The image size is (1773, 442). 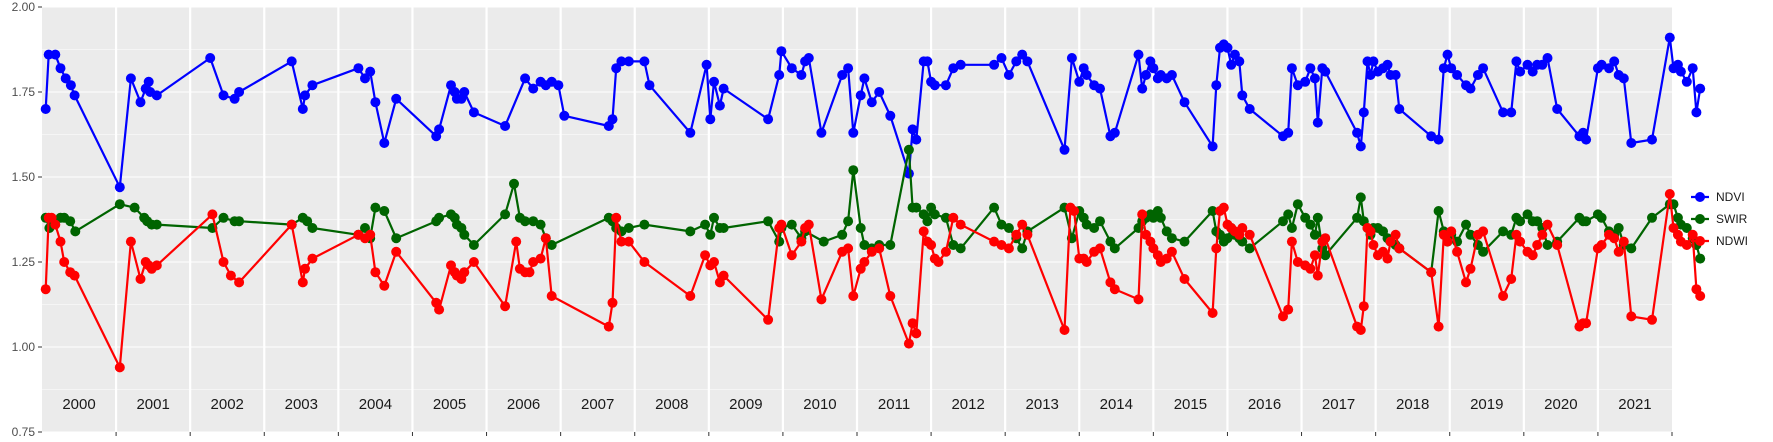 What do you see at coordinates (24, 177) in the screenshot?
I see `y-tick-label: 1.50` at bounding box center [24, 177].